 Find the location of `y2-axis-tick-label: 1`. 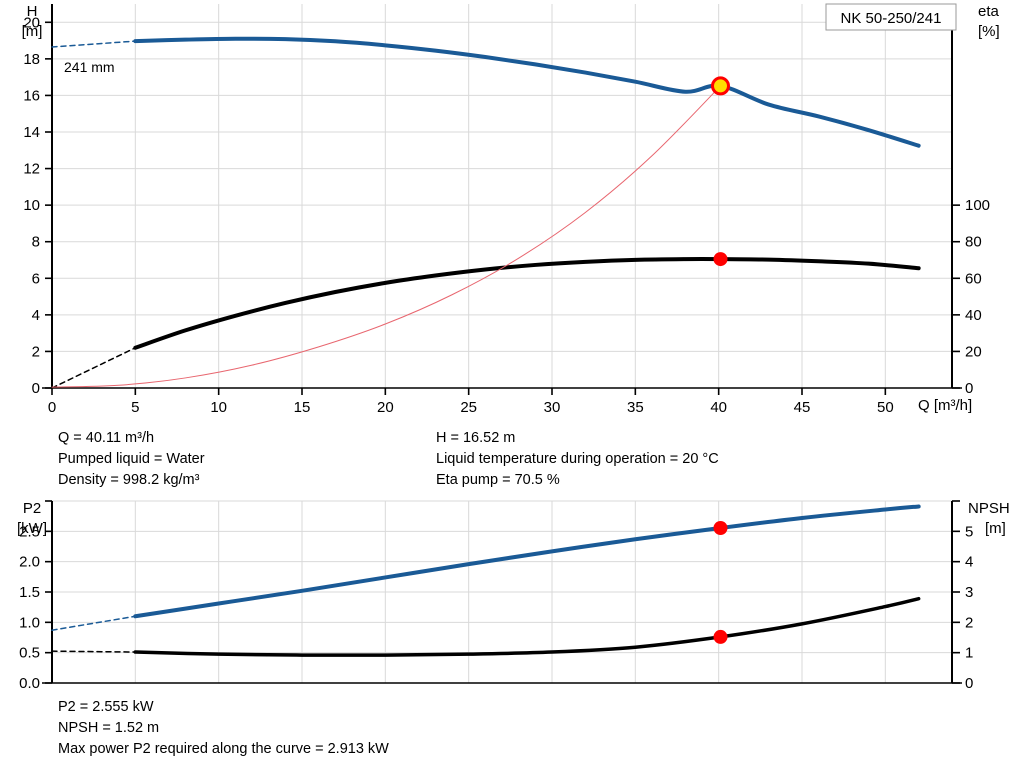

y2-axis-tick-label: 1 is located at coordinates (969, 653).